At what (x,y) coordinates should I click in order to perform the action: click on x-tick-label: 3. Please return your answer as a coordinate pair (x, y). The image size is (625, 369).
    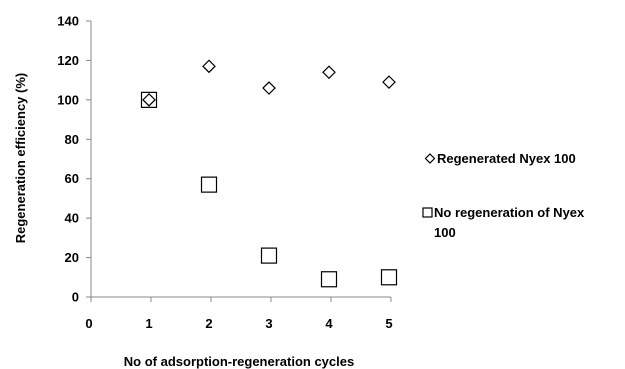
    Looking at the image, I should click on (268, 323).